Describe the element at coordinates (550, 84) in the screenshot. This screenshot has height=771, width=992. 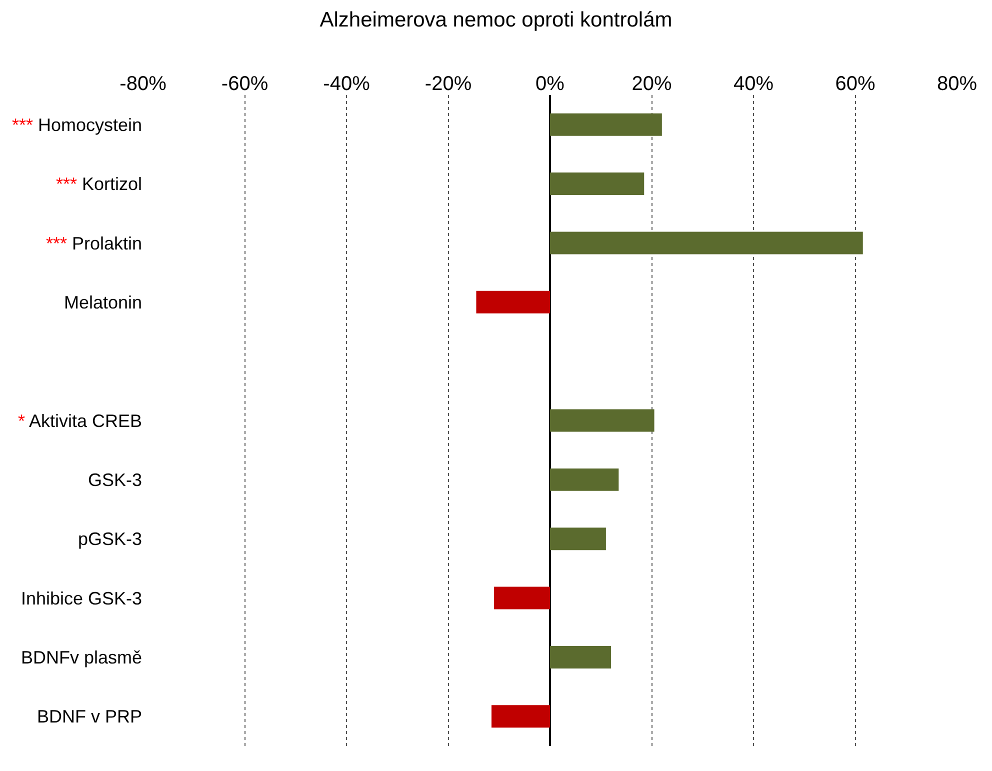
I see `x-tick-label: 0%` at that location.